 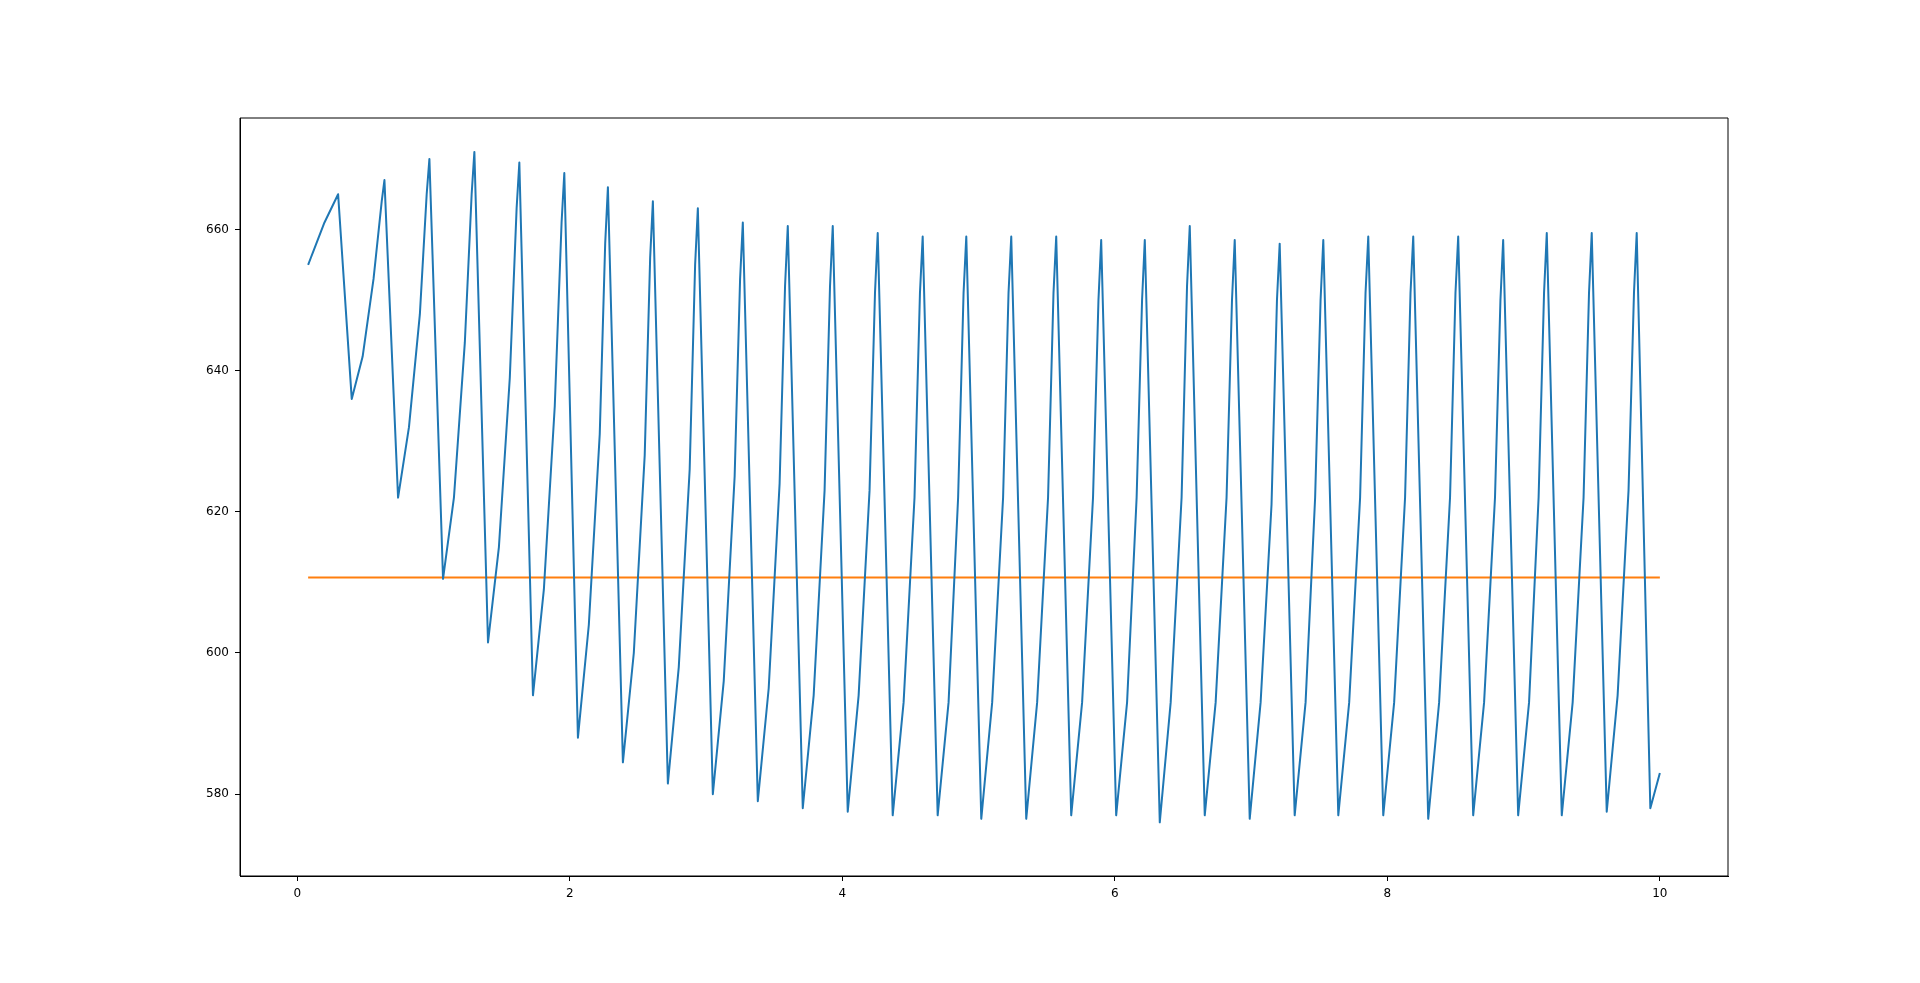 I want to click on y-tick-label: 620, so click(x=217, y=510).